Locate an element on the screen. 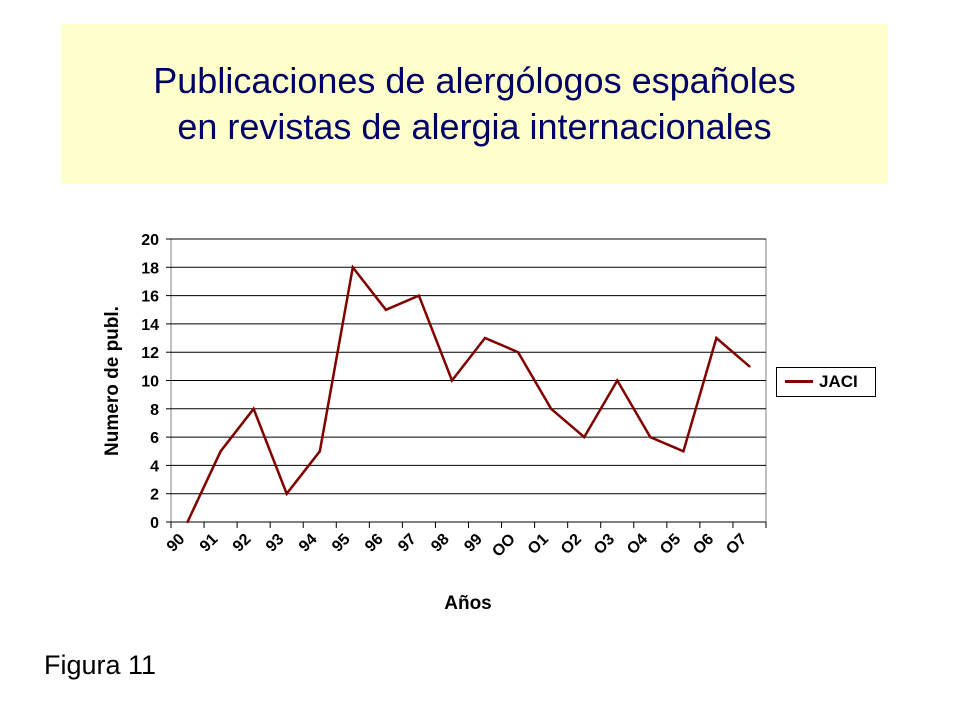 This screenshot has height=720, width=960. x-tick-label: O2 is located at coordinates (571, 544).